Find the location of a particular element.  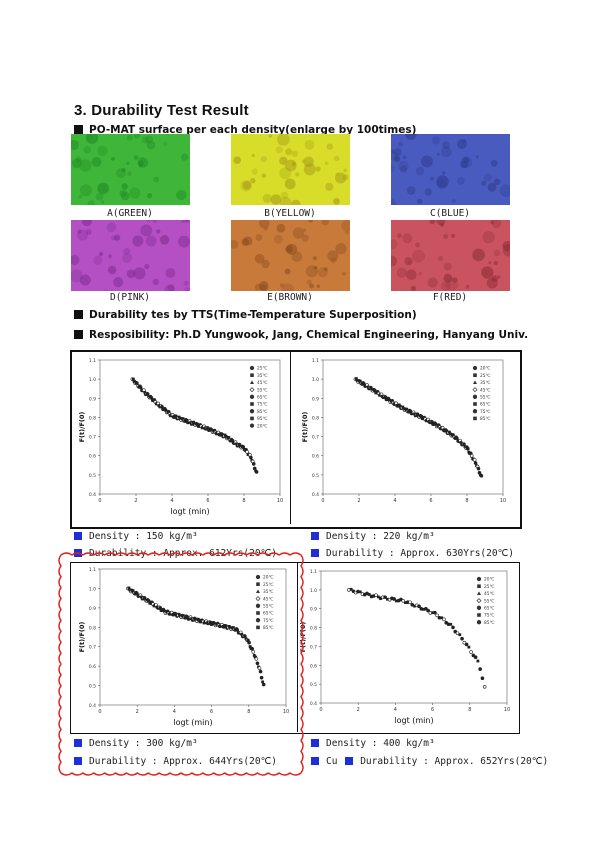

legend-label: 95℃ is located at coordinates (262, 419).